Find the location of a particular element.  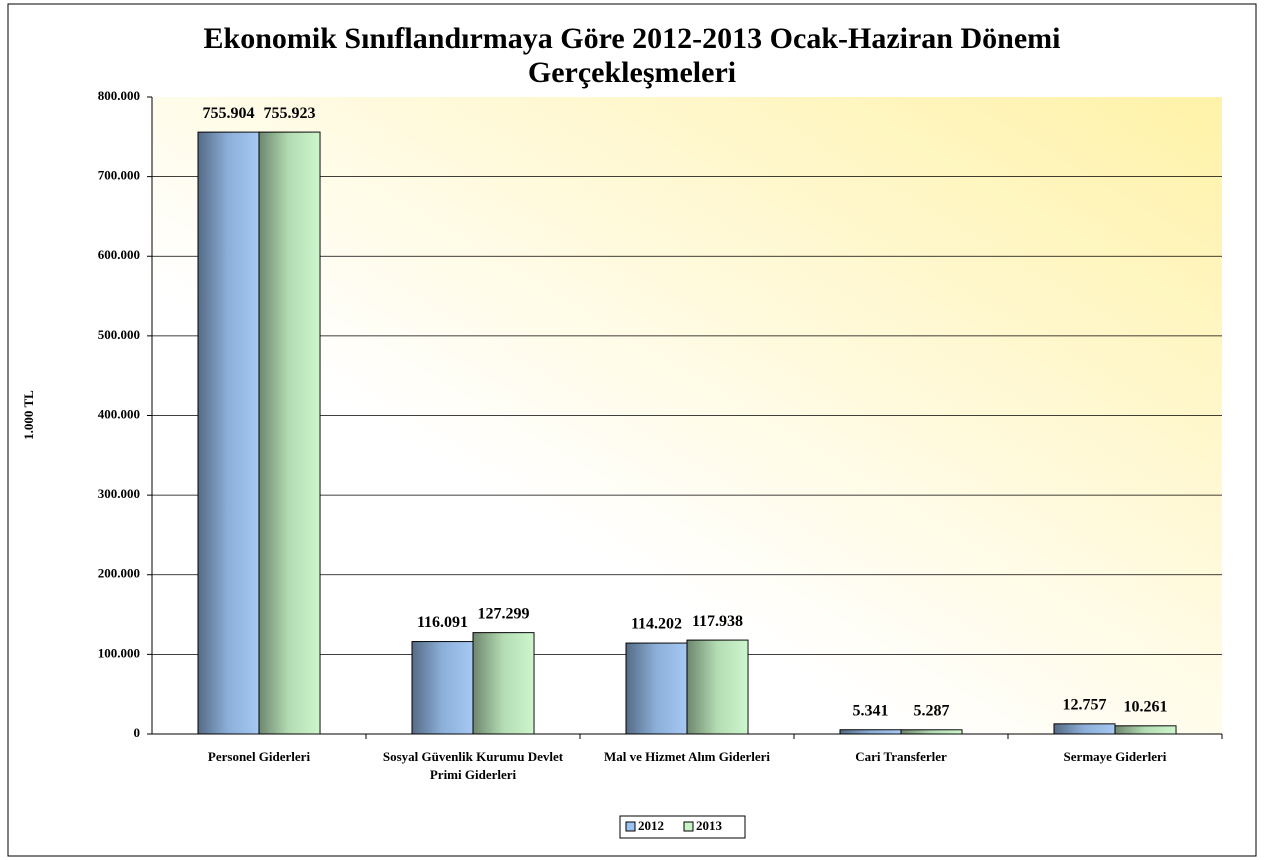

x-tick-label: Mal ve Hizmet Alım Giderleri is located at coordinates (687, 756).